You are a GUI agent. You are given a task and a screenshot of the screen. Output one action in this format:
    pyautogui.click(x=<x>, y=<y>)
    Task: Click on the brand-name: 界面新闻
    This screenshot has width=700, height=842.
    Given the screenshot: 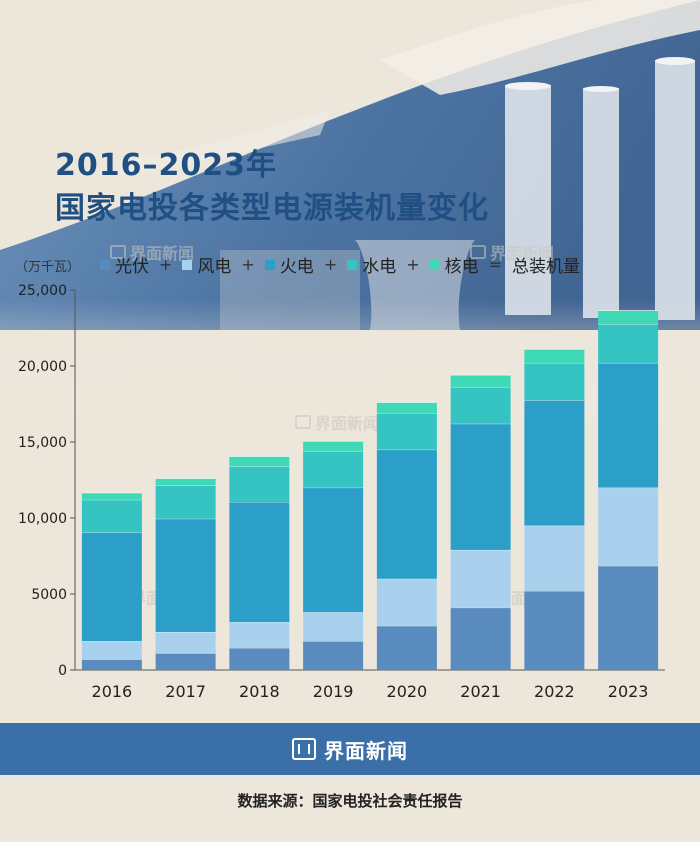 What is the action you would take?
    pyautogui.click(x=366, y=750)
    